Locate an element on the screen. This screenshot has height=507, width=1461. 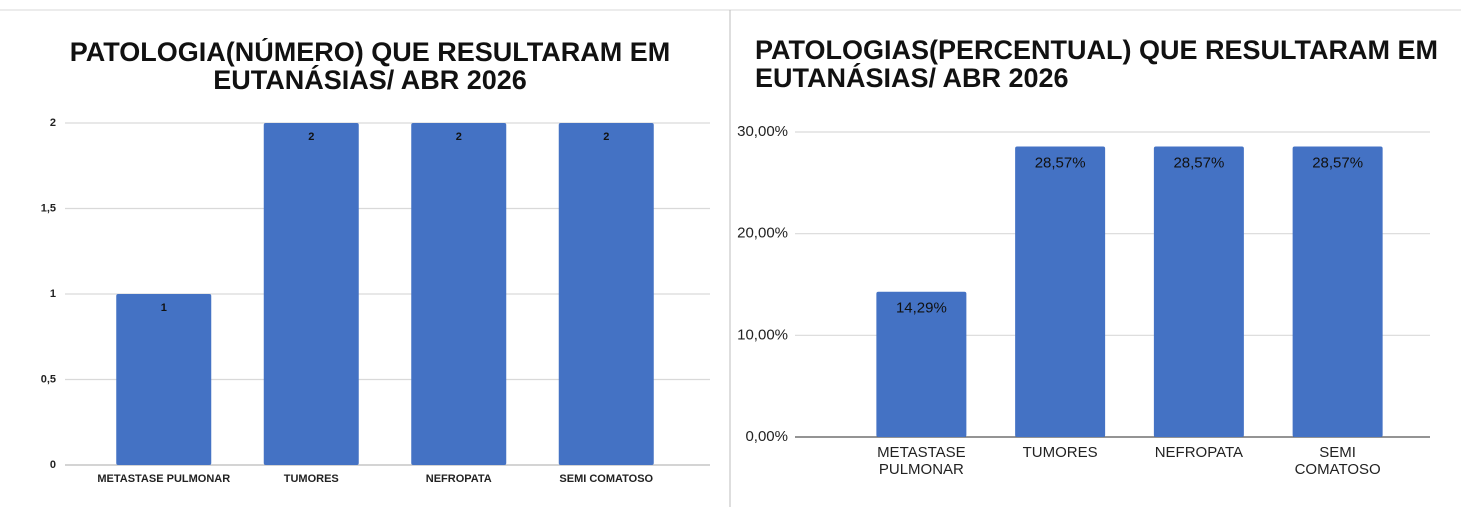
y-tick-label: 1 is located at coordinates (53, 294).